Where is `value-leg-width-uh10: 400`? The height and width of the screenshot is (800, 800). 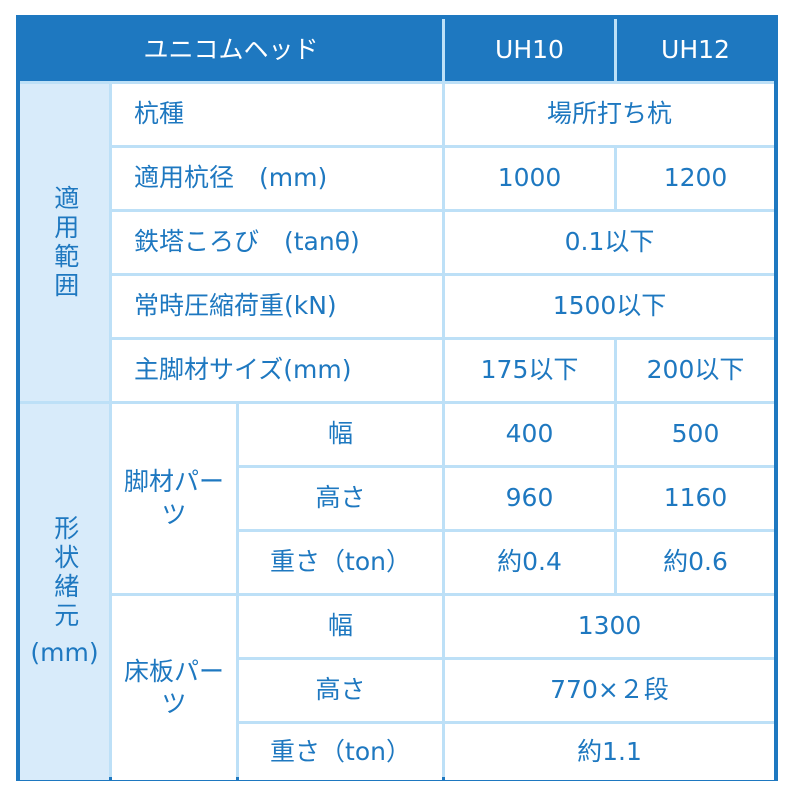 value-leg-width-uh10: 400 is located at coordinates (529, 434).